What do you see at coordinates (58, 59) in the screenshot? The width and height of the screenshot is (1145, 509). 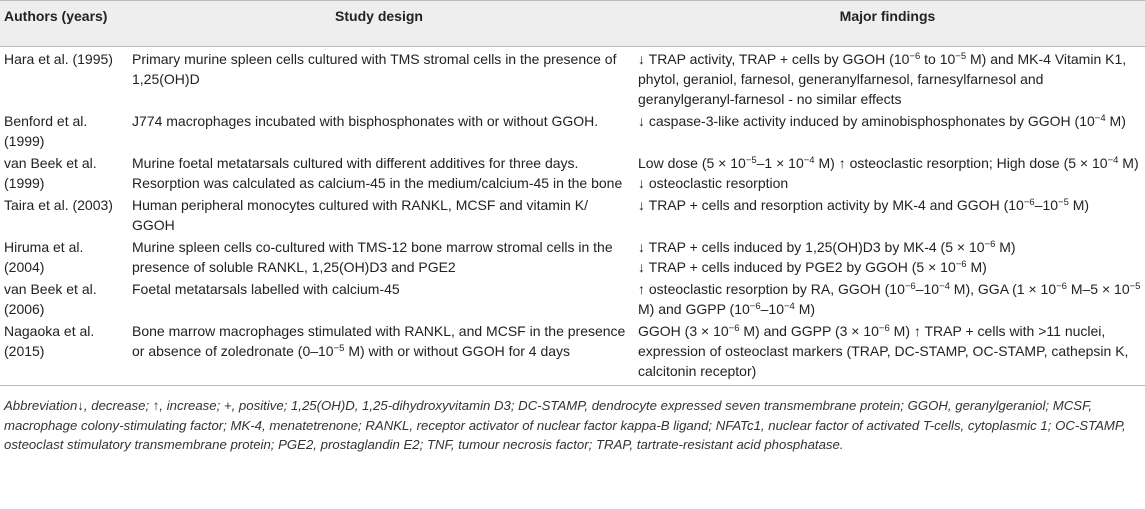 I see `cell-authors: Hara et al. (1995)` at bounding box center [58, 59].